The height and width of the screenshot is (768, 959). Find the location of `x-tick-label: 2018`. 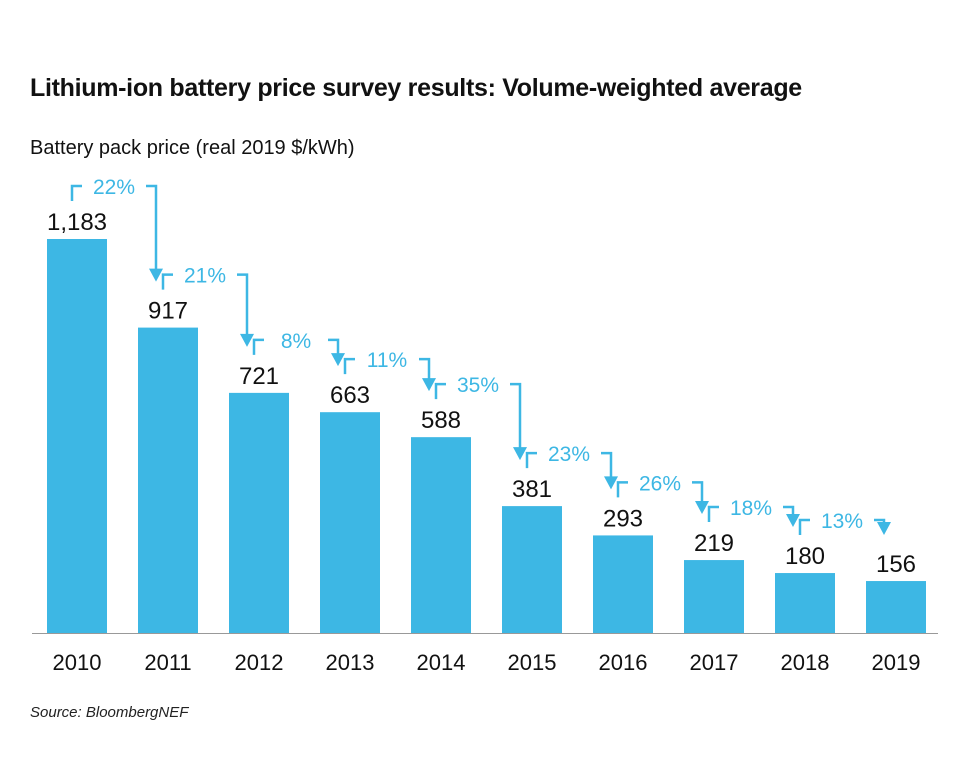

x-tick-label: 2018 is located at coordinates (805, 662).